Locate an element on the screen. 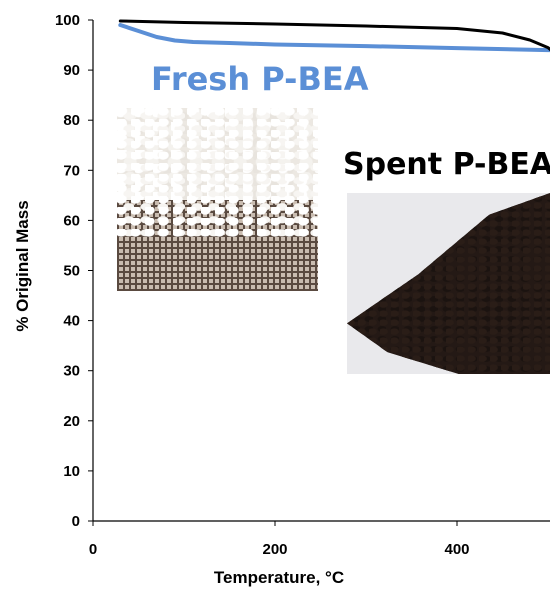  black-pellets is located at coordinates (448, 283).